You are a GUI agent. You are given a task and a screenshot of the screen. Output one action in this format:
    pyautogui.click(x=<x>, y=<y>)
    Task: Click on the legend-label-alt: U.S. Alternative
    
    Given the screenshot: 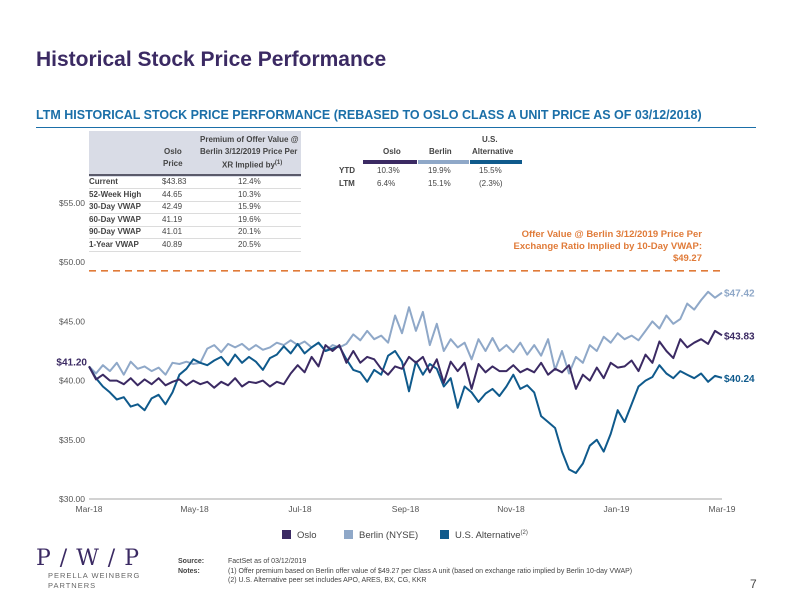 What is the action you would take?
    pyautogui.click(x=488, y=536)
    